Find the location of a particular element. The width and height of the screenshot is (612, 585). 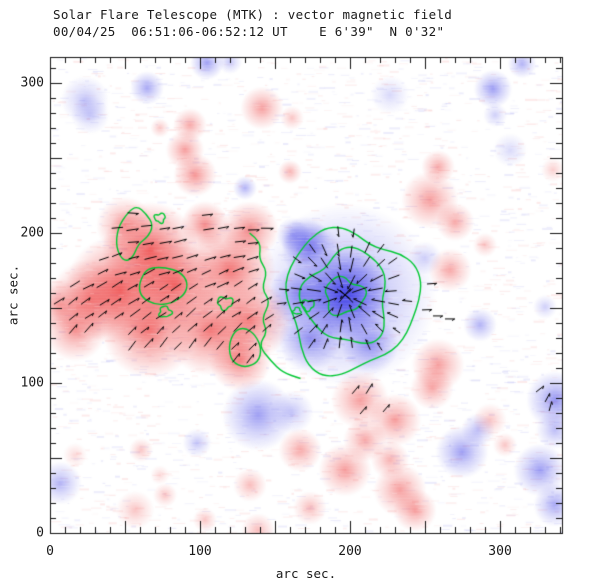

x-tick-label: 100 is located at coordinates (200, 551).